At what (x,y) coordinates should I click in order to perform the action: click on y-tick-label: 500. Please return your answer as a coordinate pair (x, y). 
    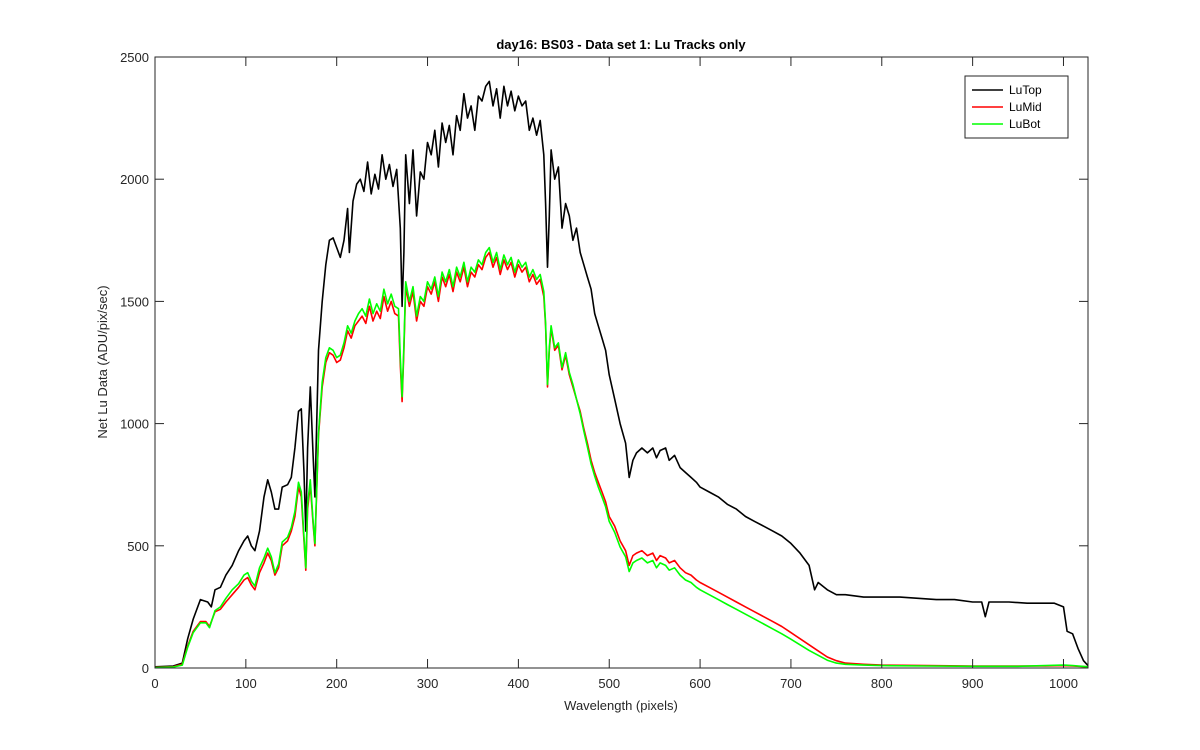
    Looking at the image, I should click on (138, 546).